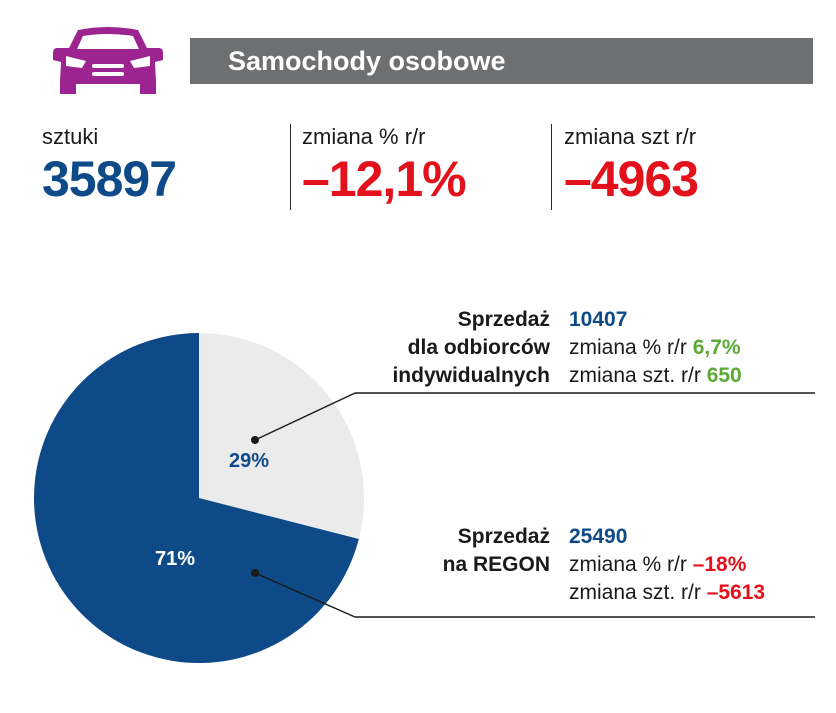  Describe the element at coordinates (384, 179) in the screenshot. I see `stat-pct-change-value: –12,1%` at that location.